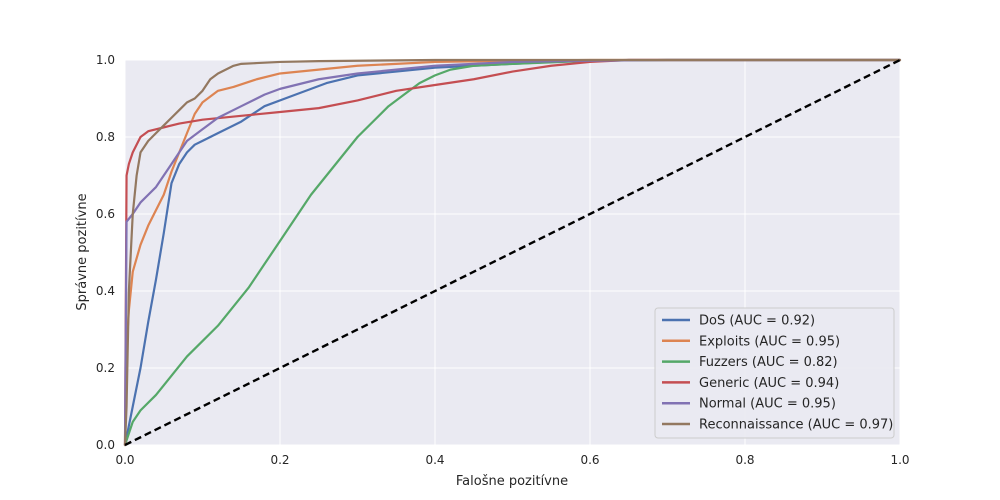 This screenshot has height=500, width=1000. What do you see at coordinates (512, 481) in the screenshot?
I see `x-axis-label: Falošne pozitívne` at bounding box center [512, 481].